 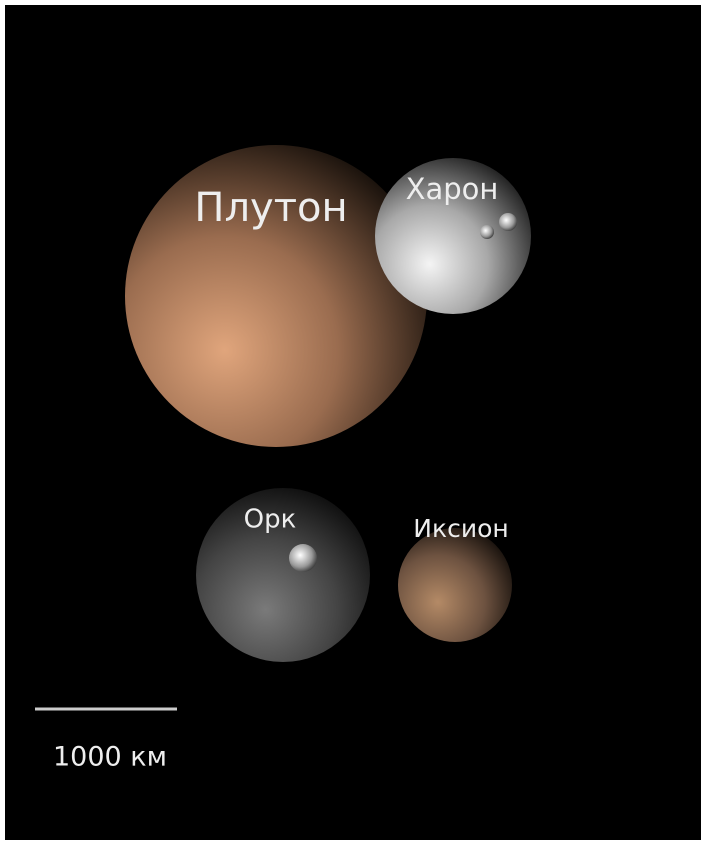 I want to click on pluto-label: Плутон, so click(x=270, y=208).